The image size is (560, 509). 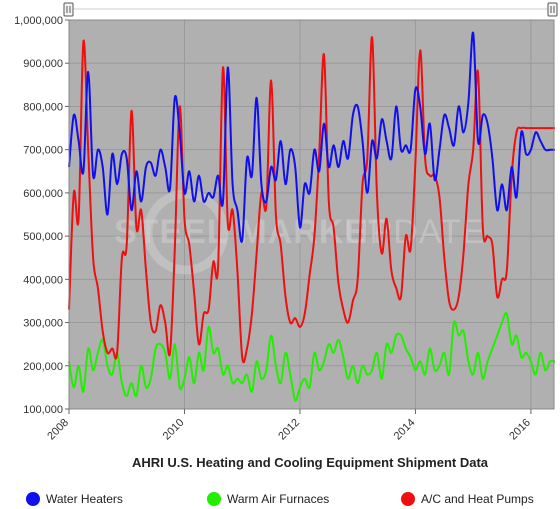 I want to click on y-tick-label: 1,000,000, so click(x=38, y=21).